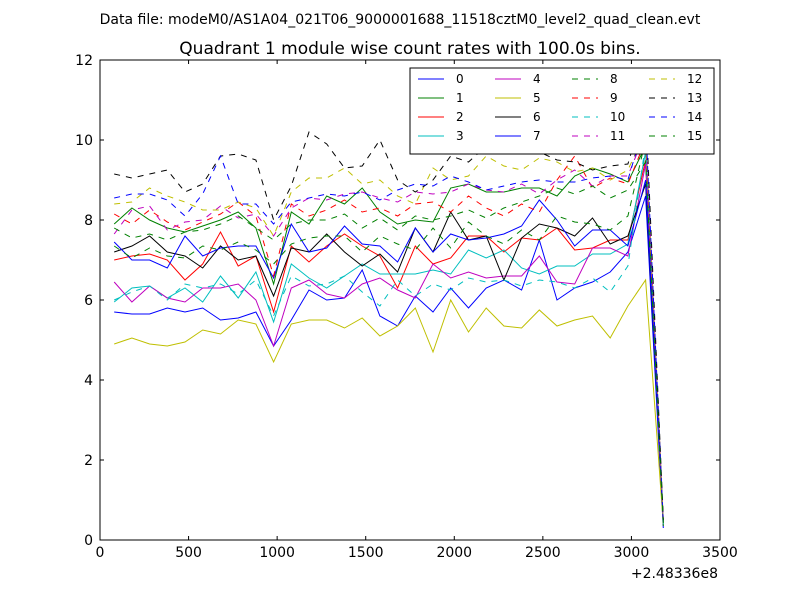 This screenshot has height=600, width=800. Describe the element at coordinates (454, 553) in the screenshot. I see `x-tick-label: 2000` at that location.